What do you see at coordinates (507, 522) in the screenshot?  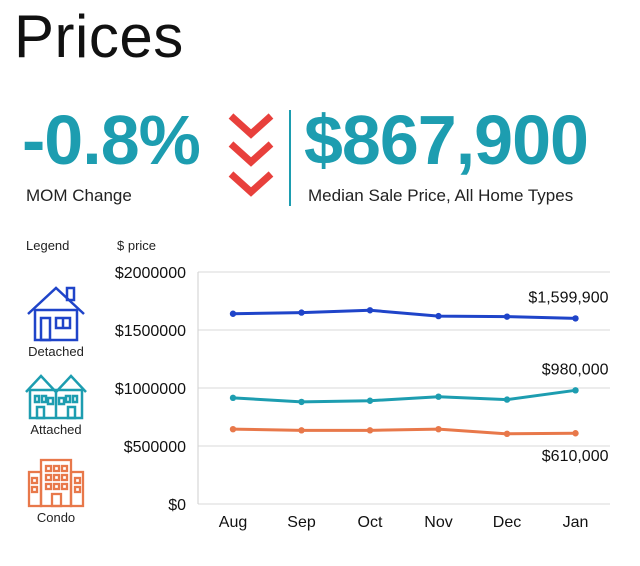 I see `x-tick-label: Dec` at bounding box center [507, 522].